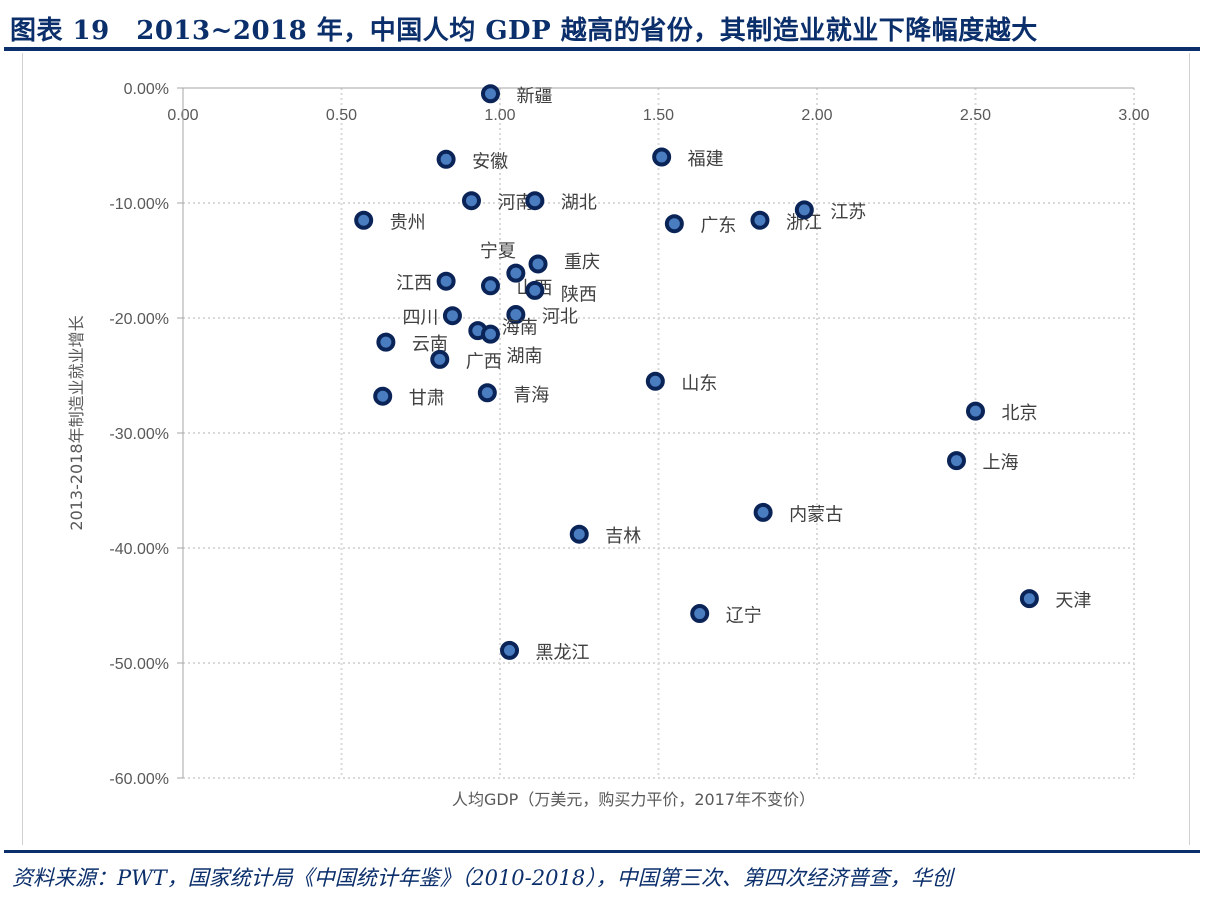  I want to click on y-tick-label: 0.00%, so click(146, 89).